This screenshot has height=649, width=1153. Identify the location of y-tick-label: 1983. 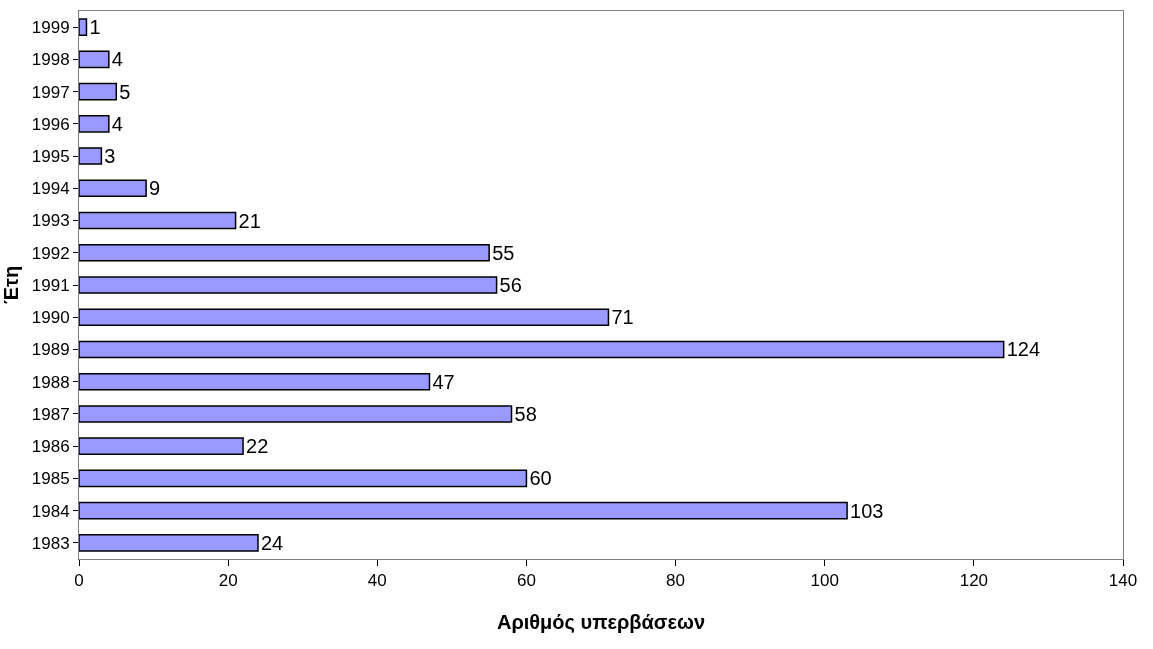
(50, 543).